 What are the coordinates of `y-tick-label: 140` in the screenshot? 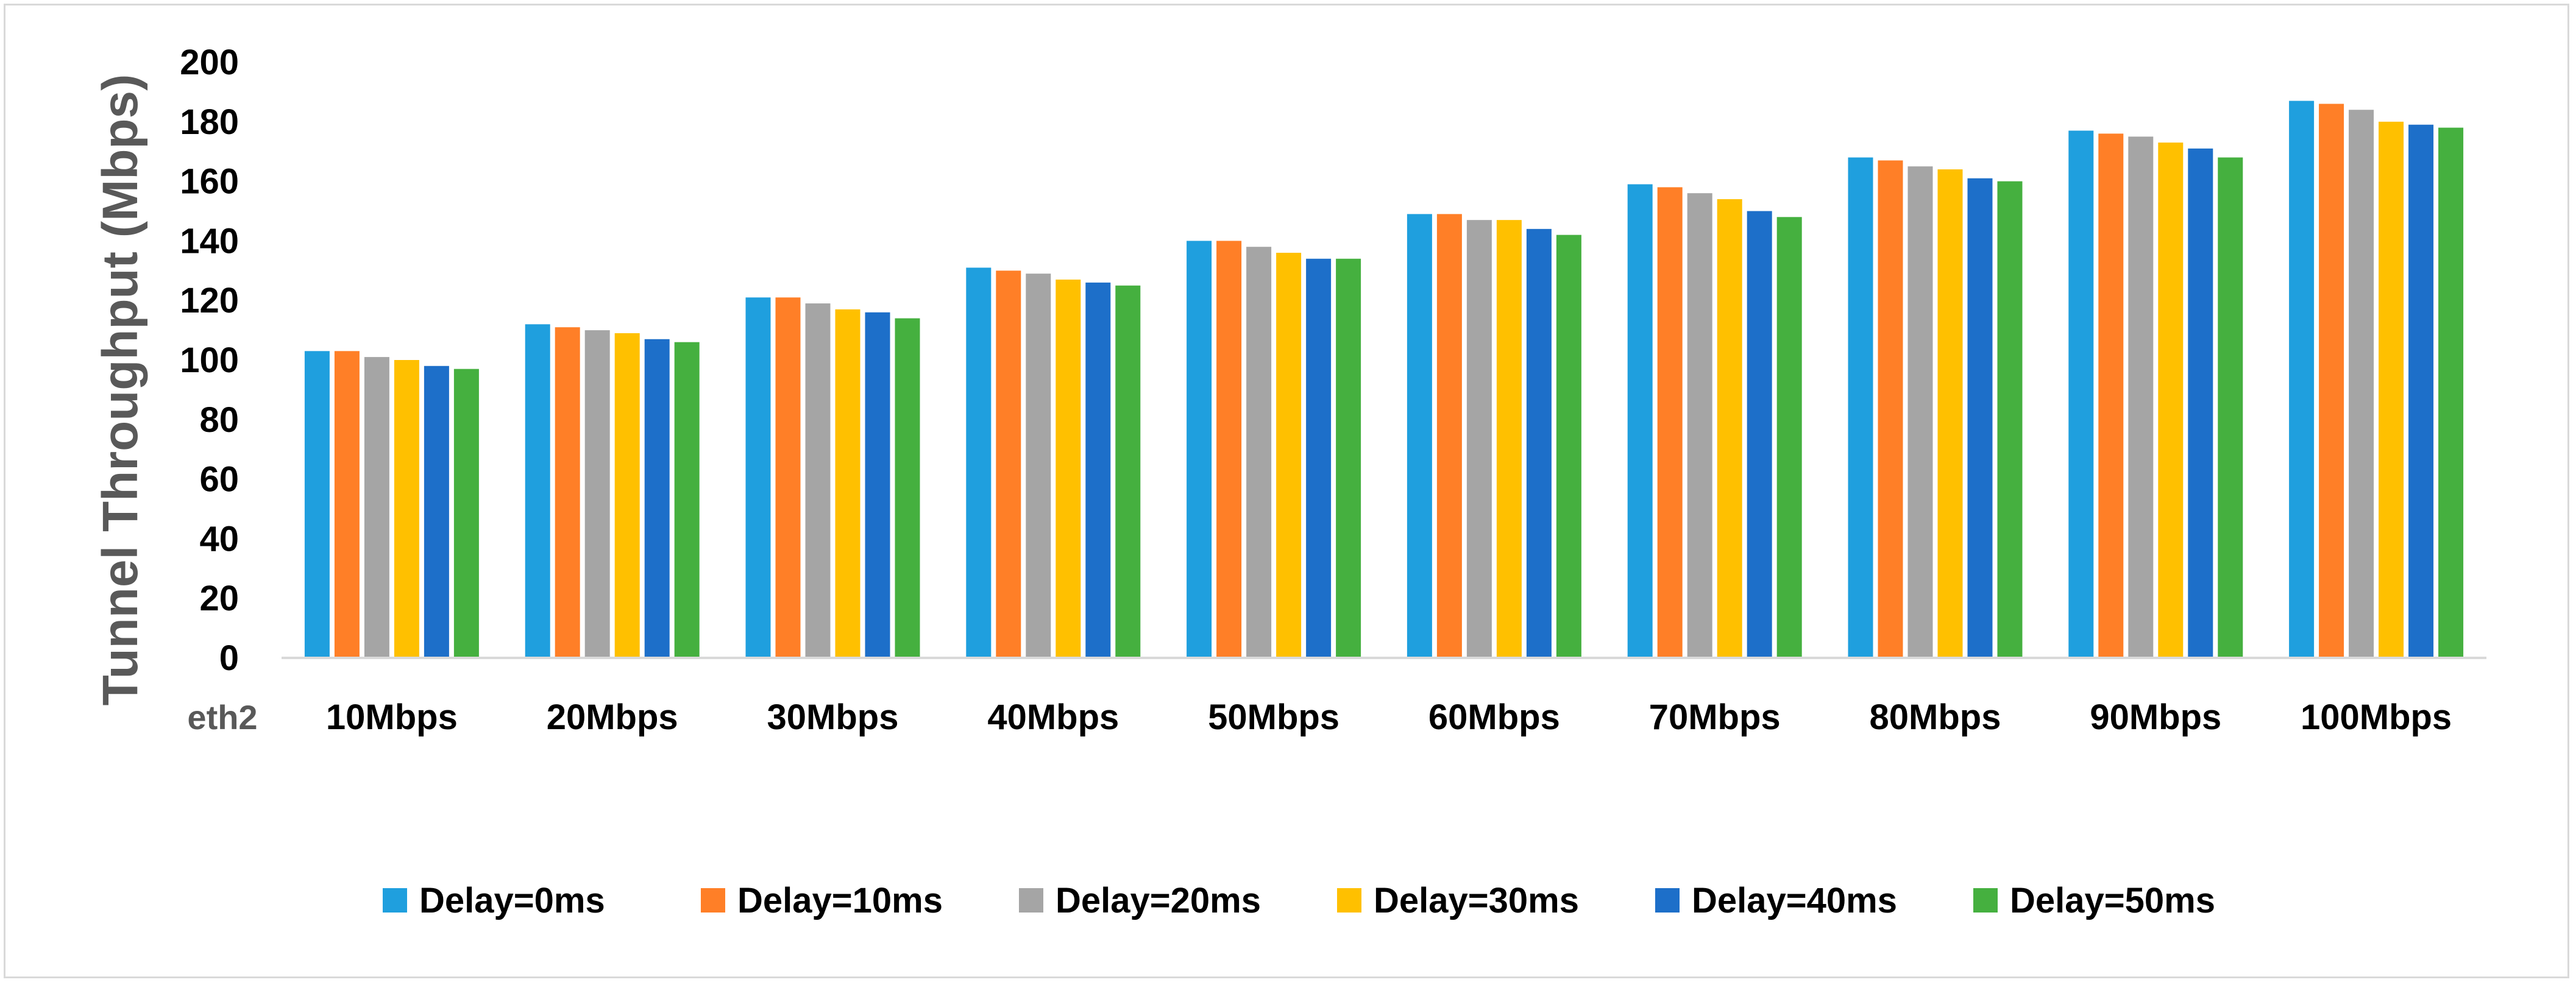 It's located at (209, 241).